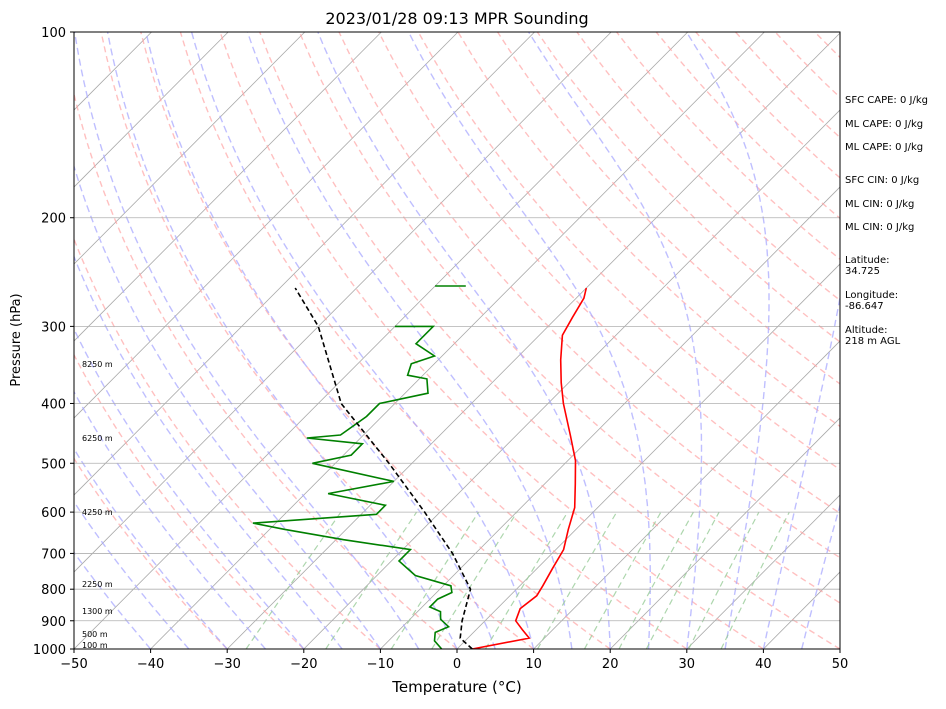 The height and width of the screenshot is (709, 946). Describe the element at coordinates (882, 180) in the screenshot. I see `sfc-cin-text: SFC CIN: 0 J/kg` at that location.